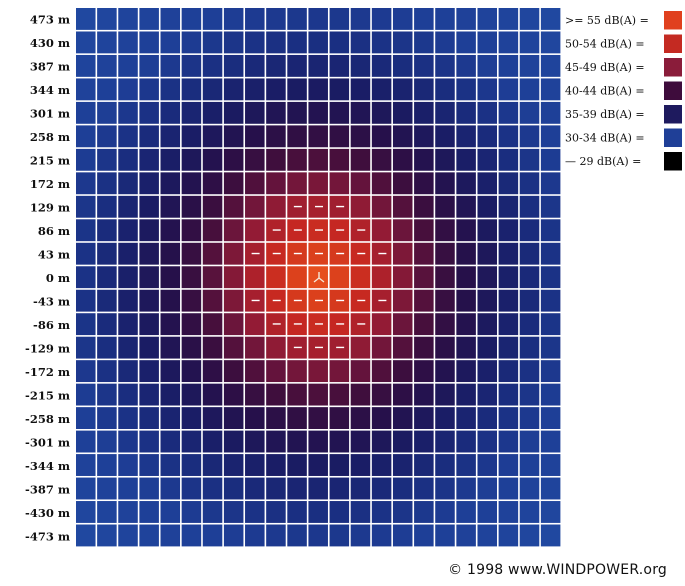 This screenshot has width=685, height=586. What do you see at coordinates (47, 513) in the screenshot?
I see `y-axis-label: -430 m` at bounding box center [47, 513].